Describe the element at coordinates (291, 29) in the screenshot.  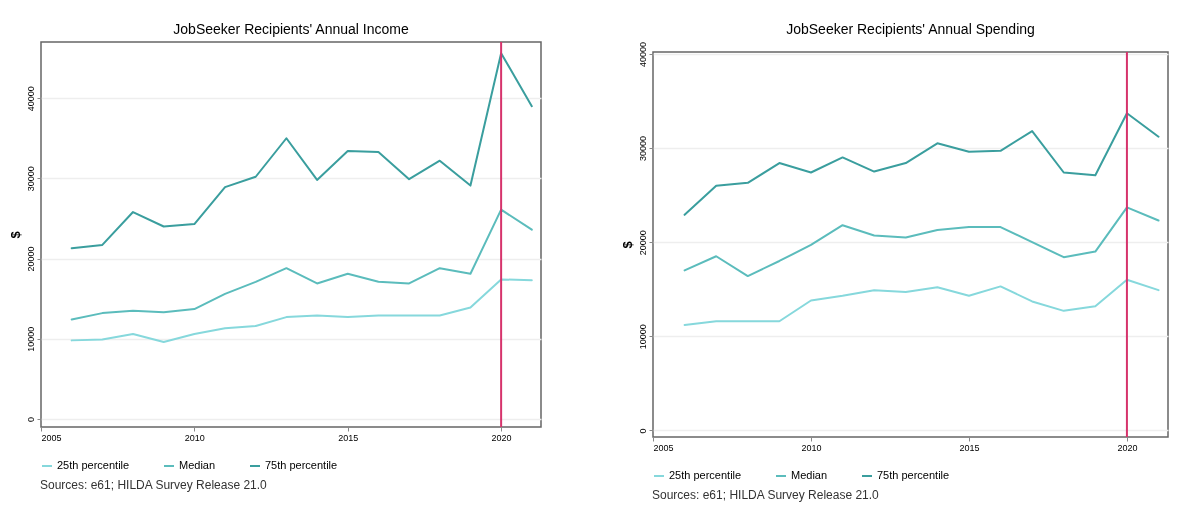
I see `chart-title: JobSeeker Recipients' Annual Income` at that location.